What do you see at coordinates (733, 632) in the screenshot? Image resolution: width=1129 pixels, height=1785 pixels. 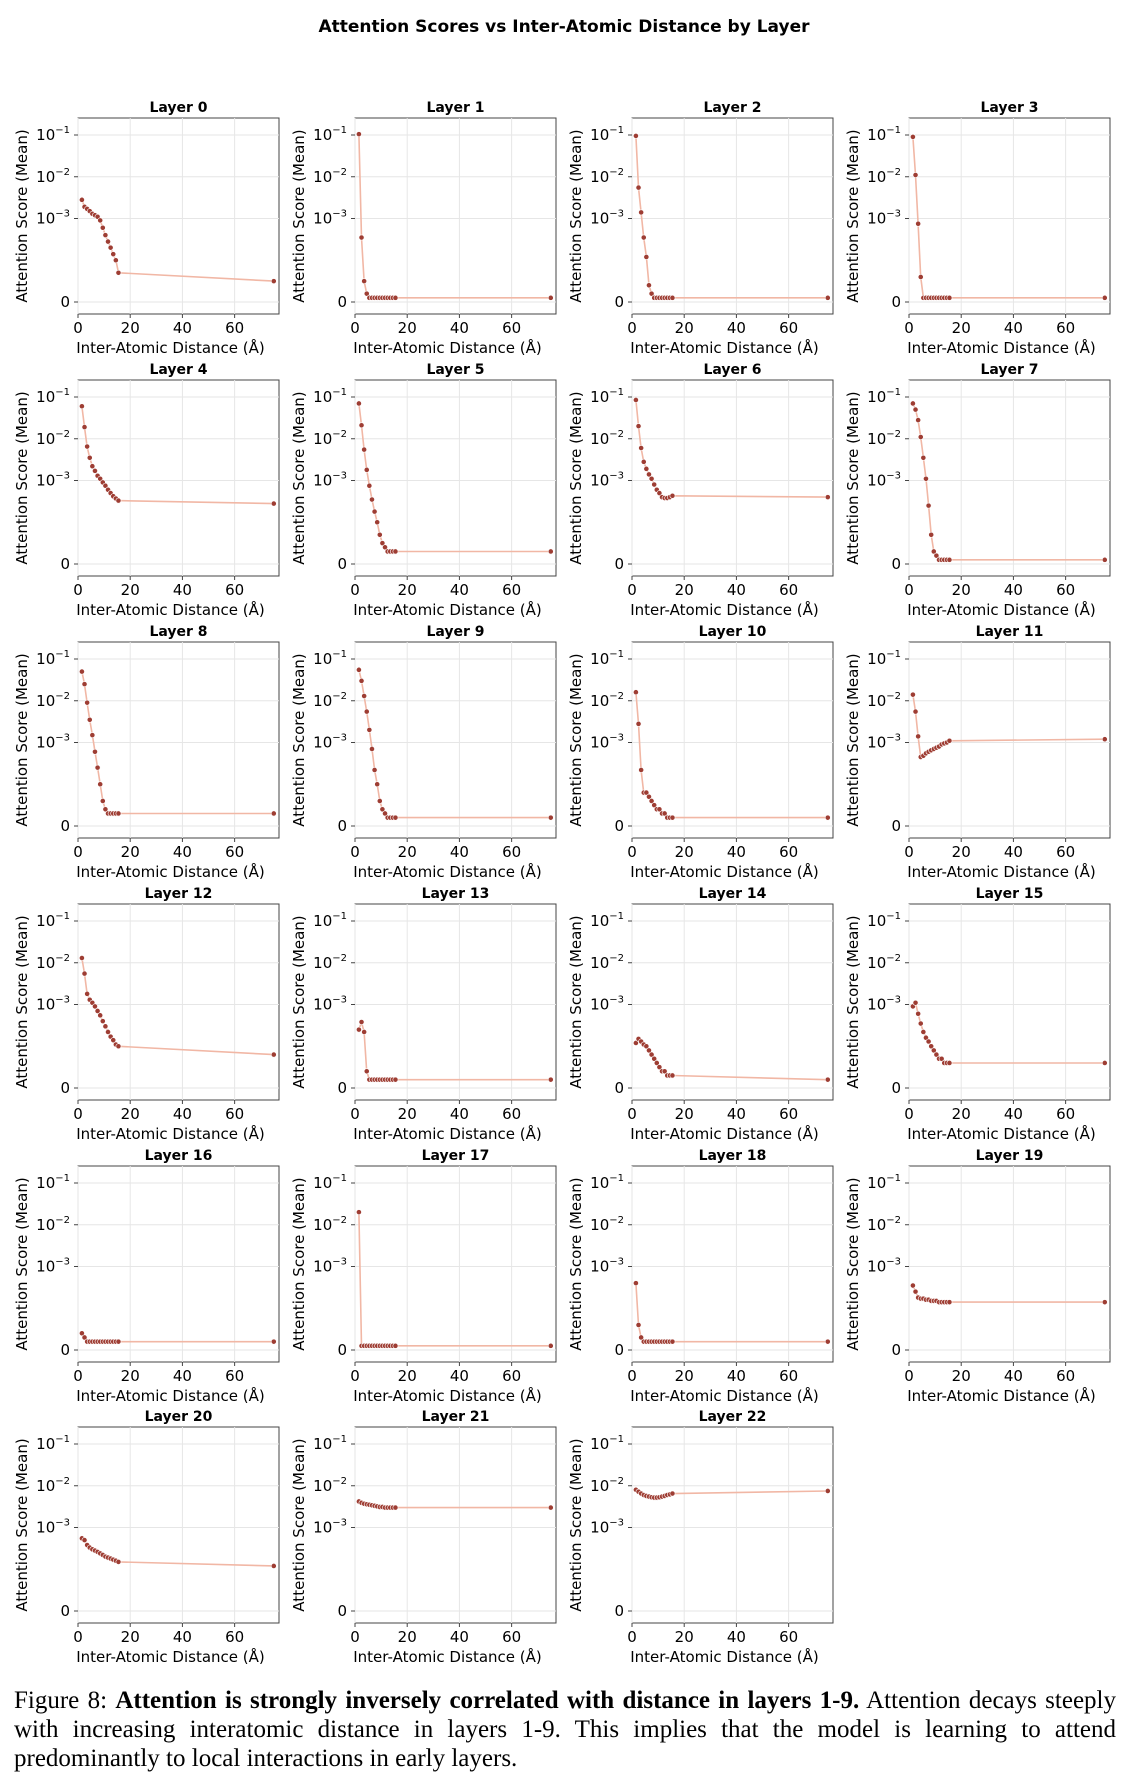 I see `panel-title: Layer 10` at bounding box center [733, 632].